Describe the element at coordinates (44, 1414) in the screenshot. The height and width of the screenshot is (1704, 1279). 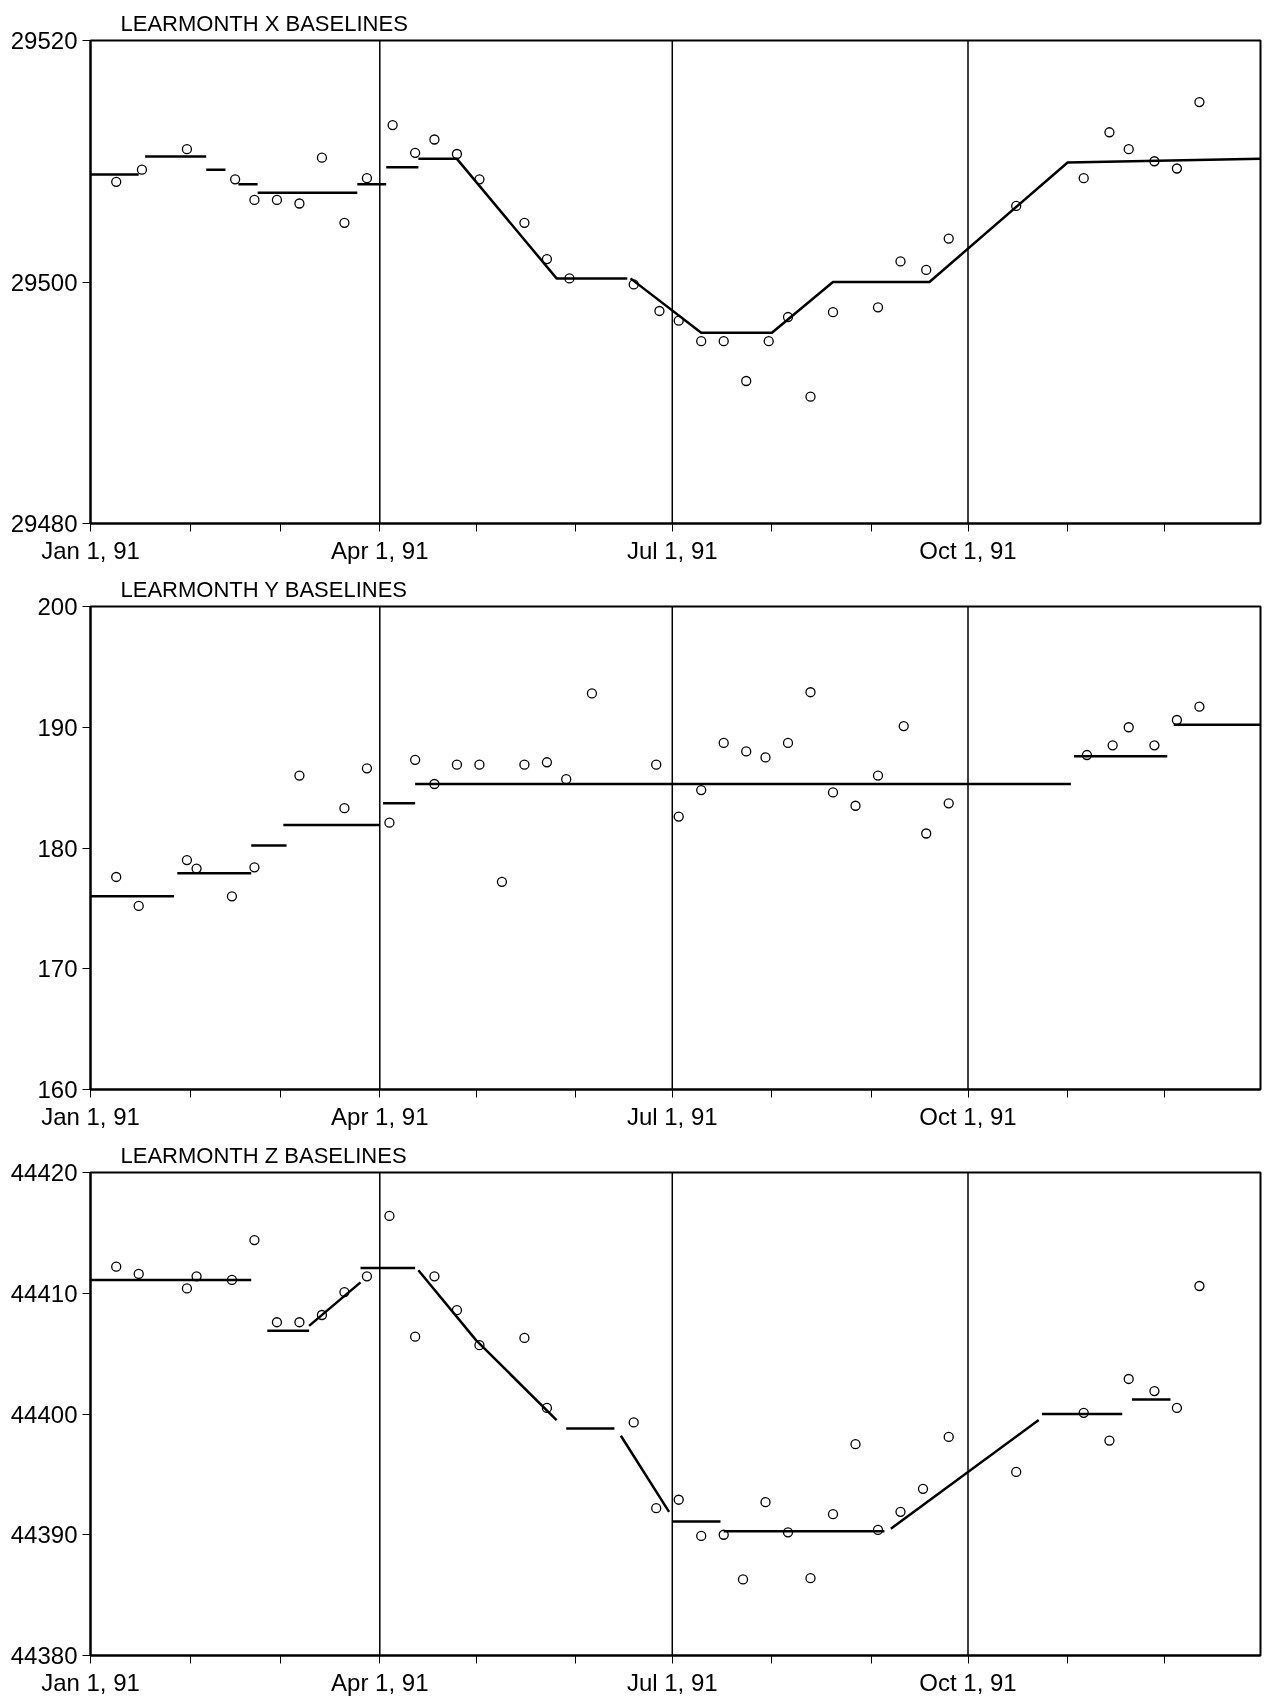
I see `y-tick-label: 44400` at that location.